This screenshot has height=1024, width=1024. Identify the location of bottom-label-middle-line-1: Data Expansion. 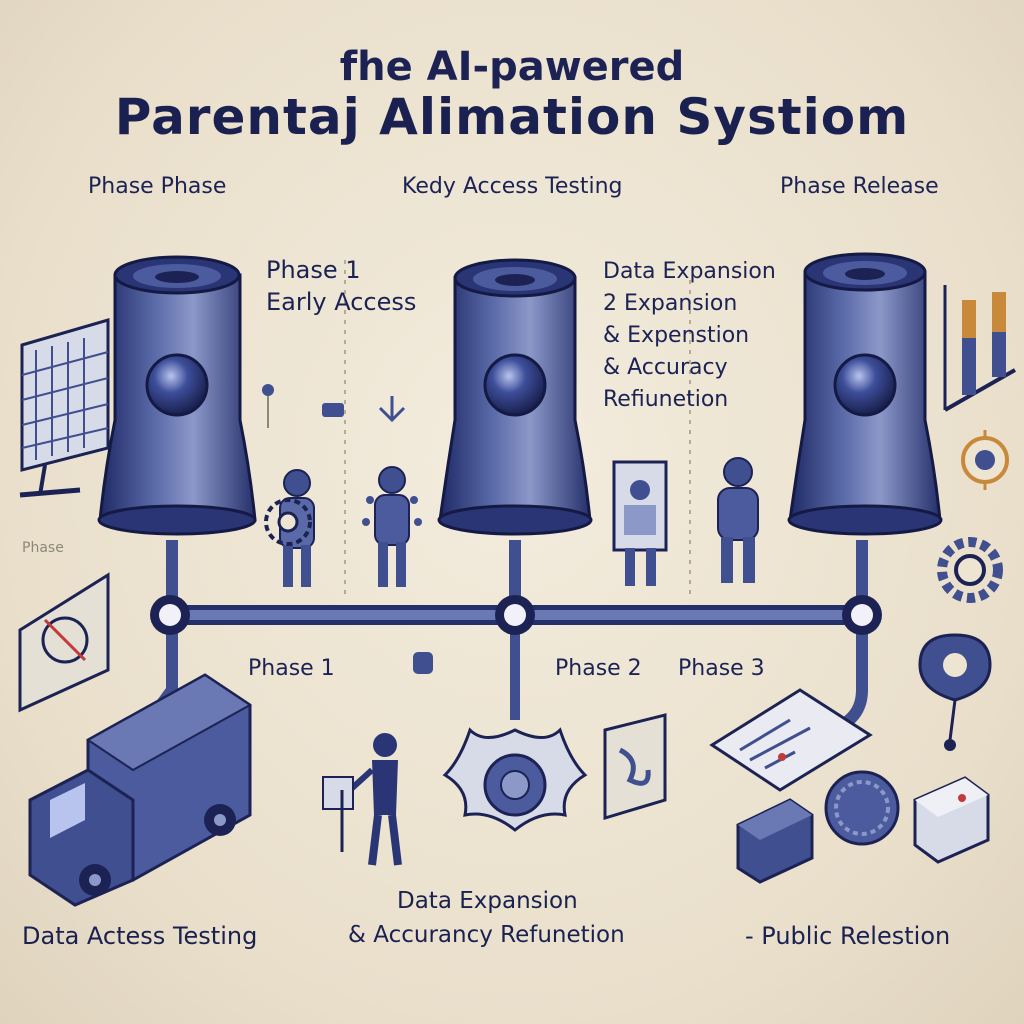
(487, 901).